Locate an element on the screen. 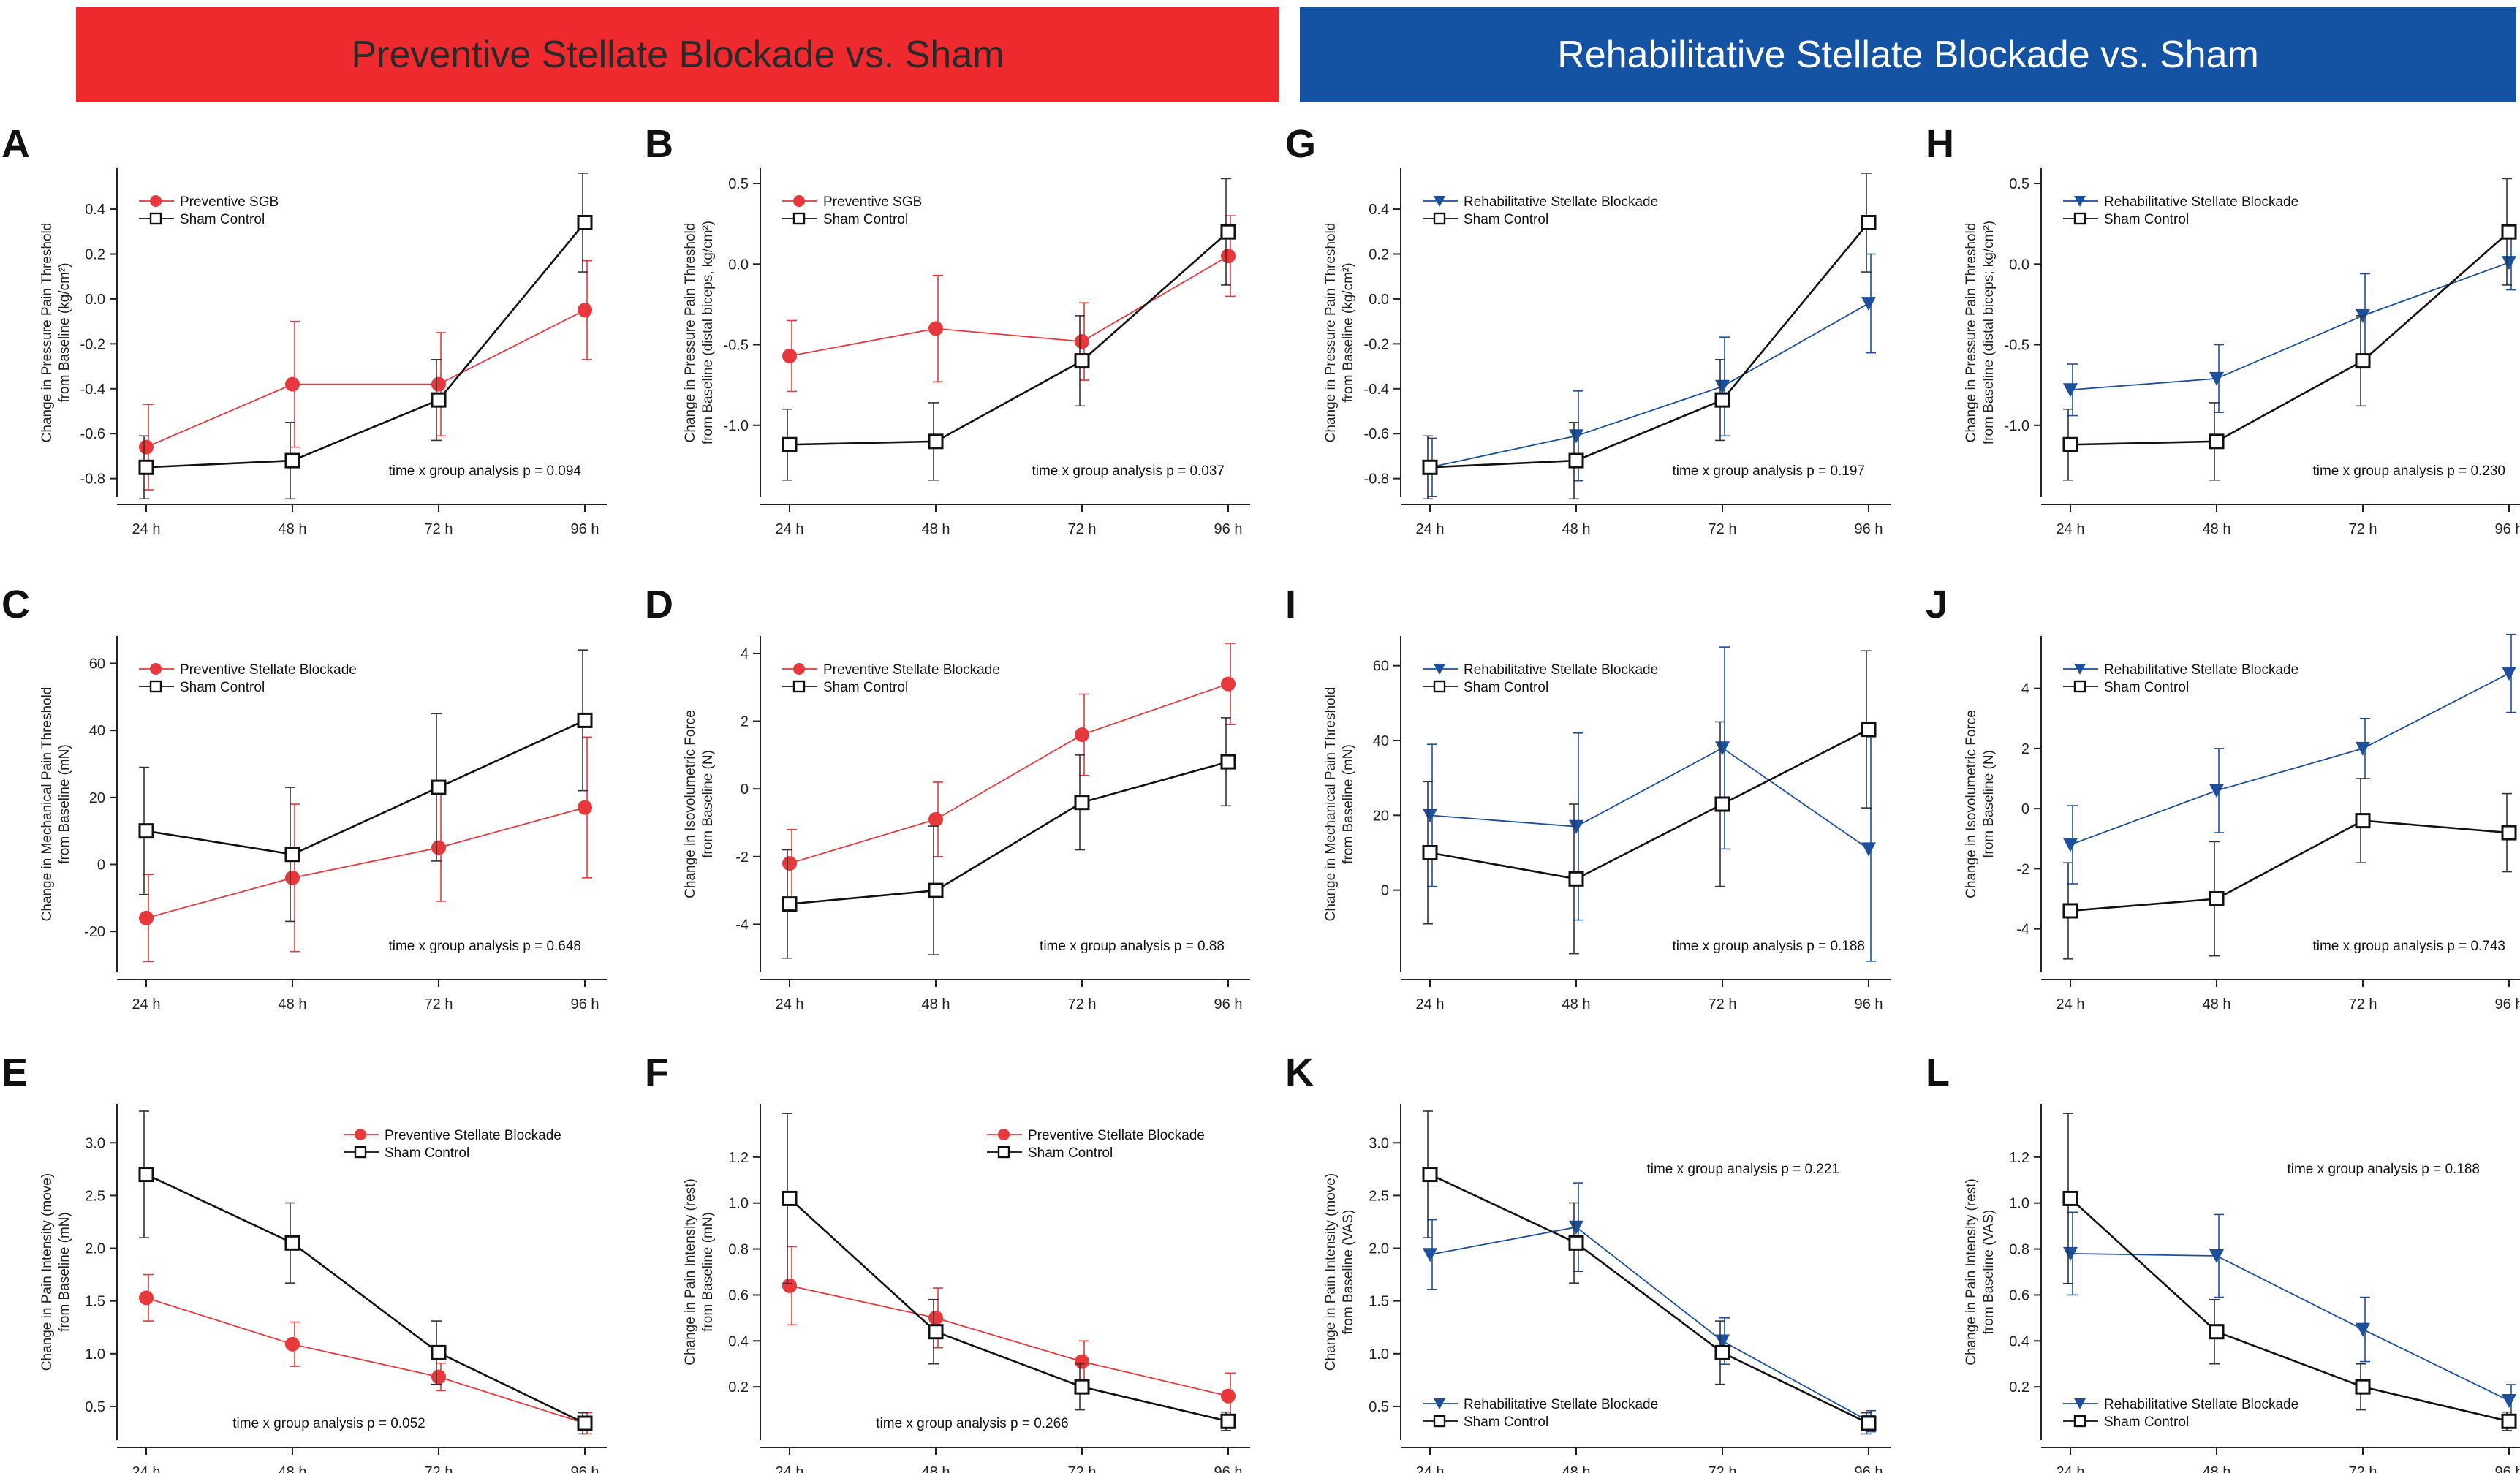  y-tick-label: -0.8 is located at coordinates (92, 480).